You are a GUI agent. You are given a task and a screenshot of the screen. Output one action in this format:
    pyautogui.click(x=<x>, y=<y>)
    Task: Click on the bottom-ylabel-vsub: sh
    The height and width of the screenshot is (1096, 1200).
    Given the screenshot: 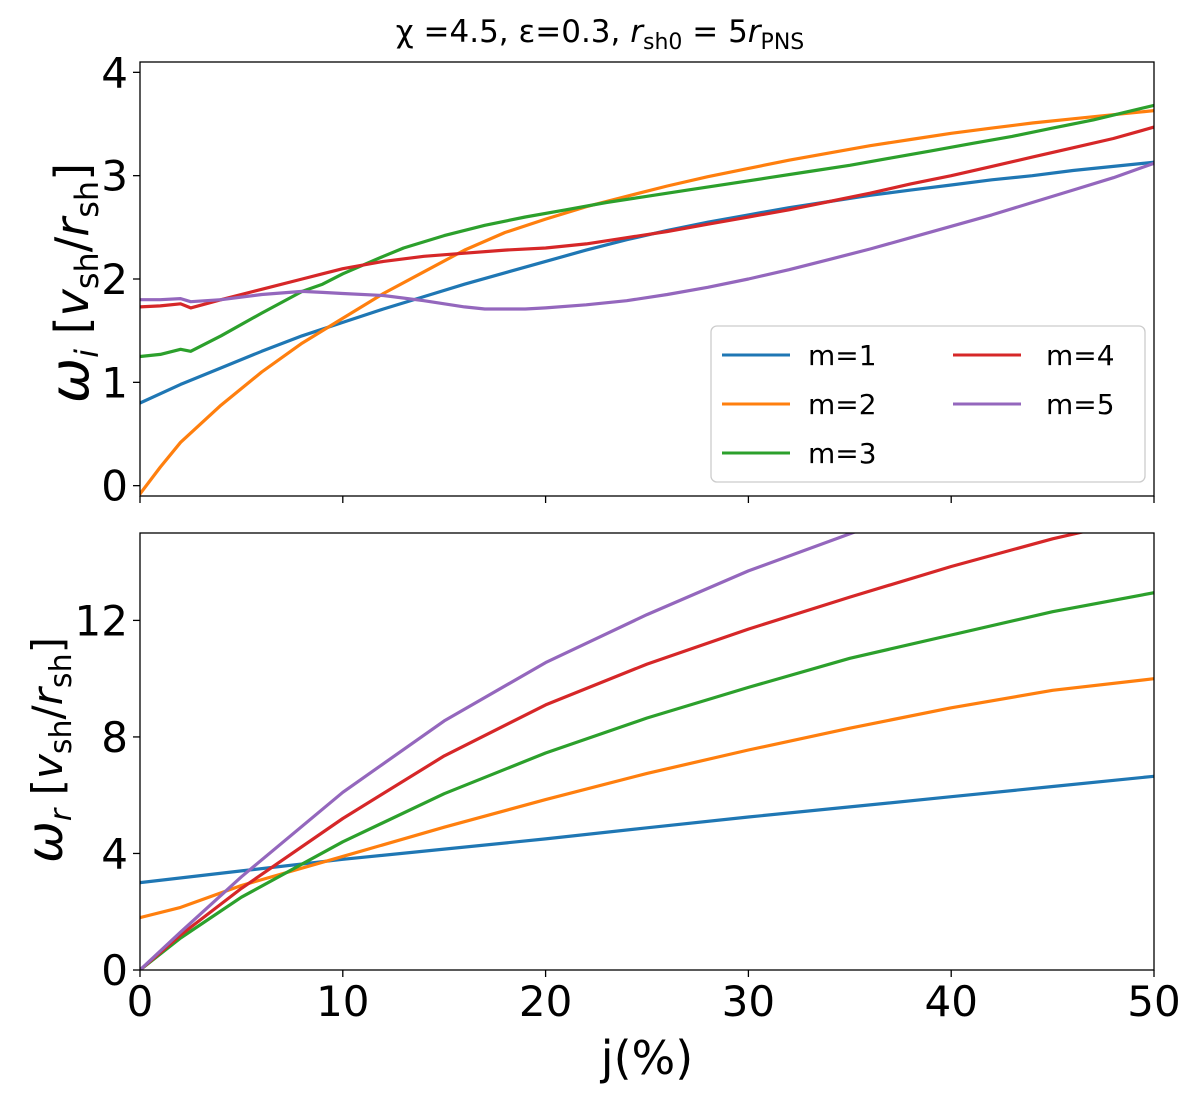 What is the action you would take?
    pyautogui.click(x=61, y=737)
    